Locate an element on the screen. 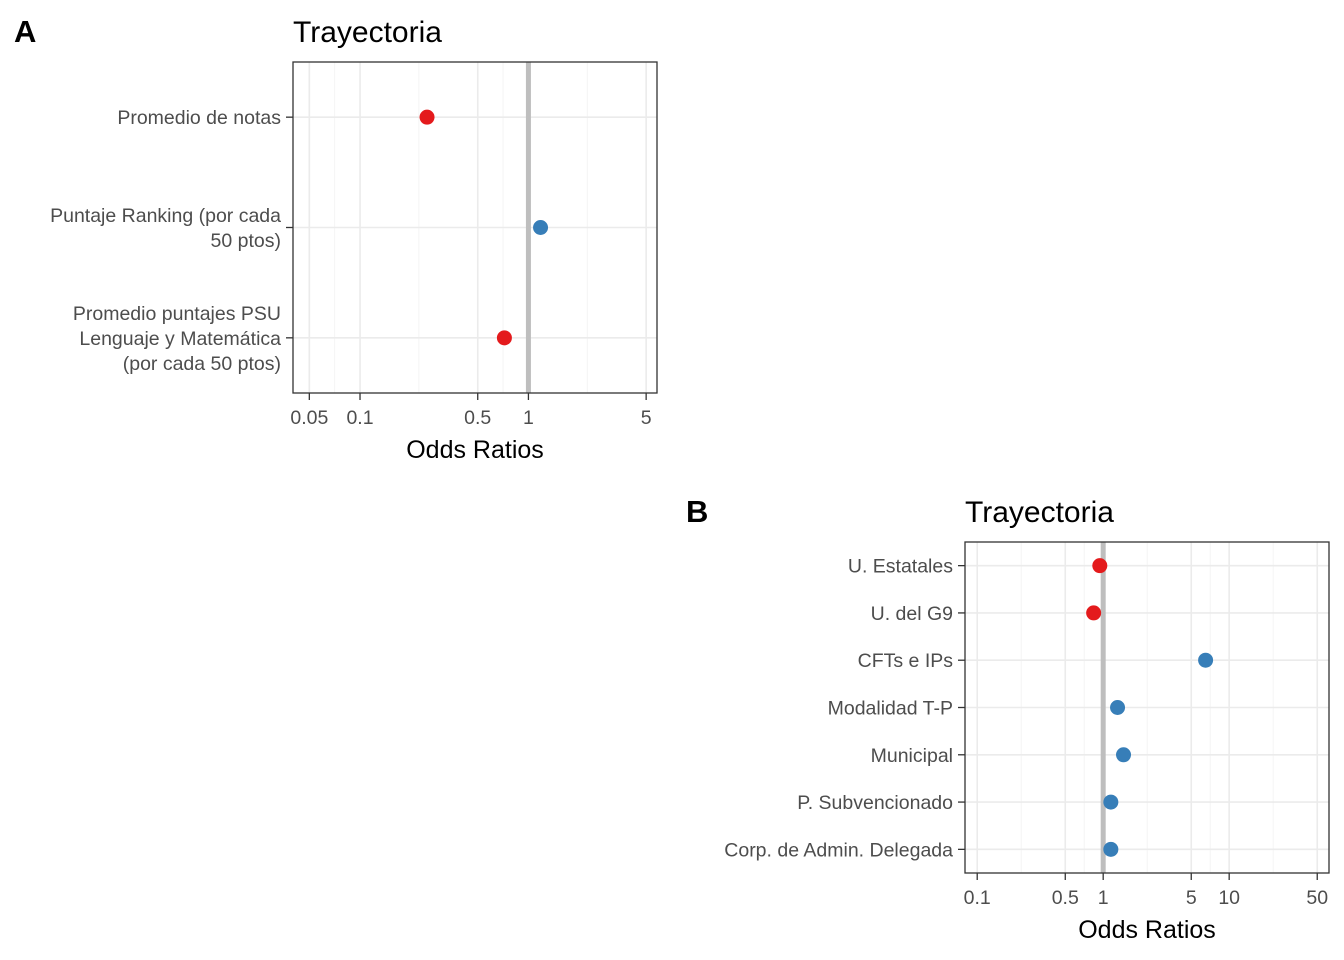 Image resolution: width=1344 pixels, height=960 pixels. y-tick-label: U. del G9 is located at coordinates (912, 614).